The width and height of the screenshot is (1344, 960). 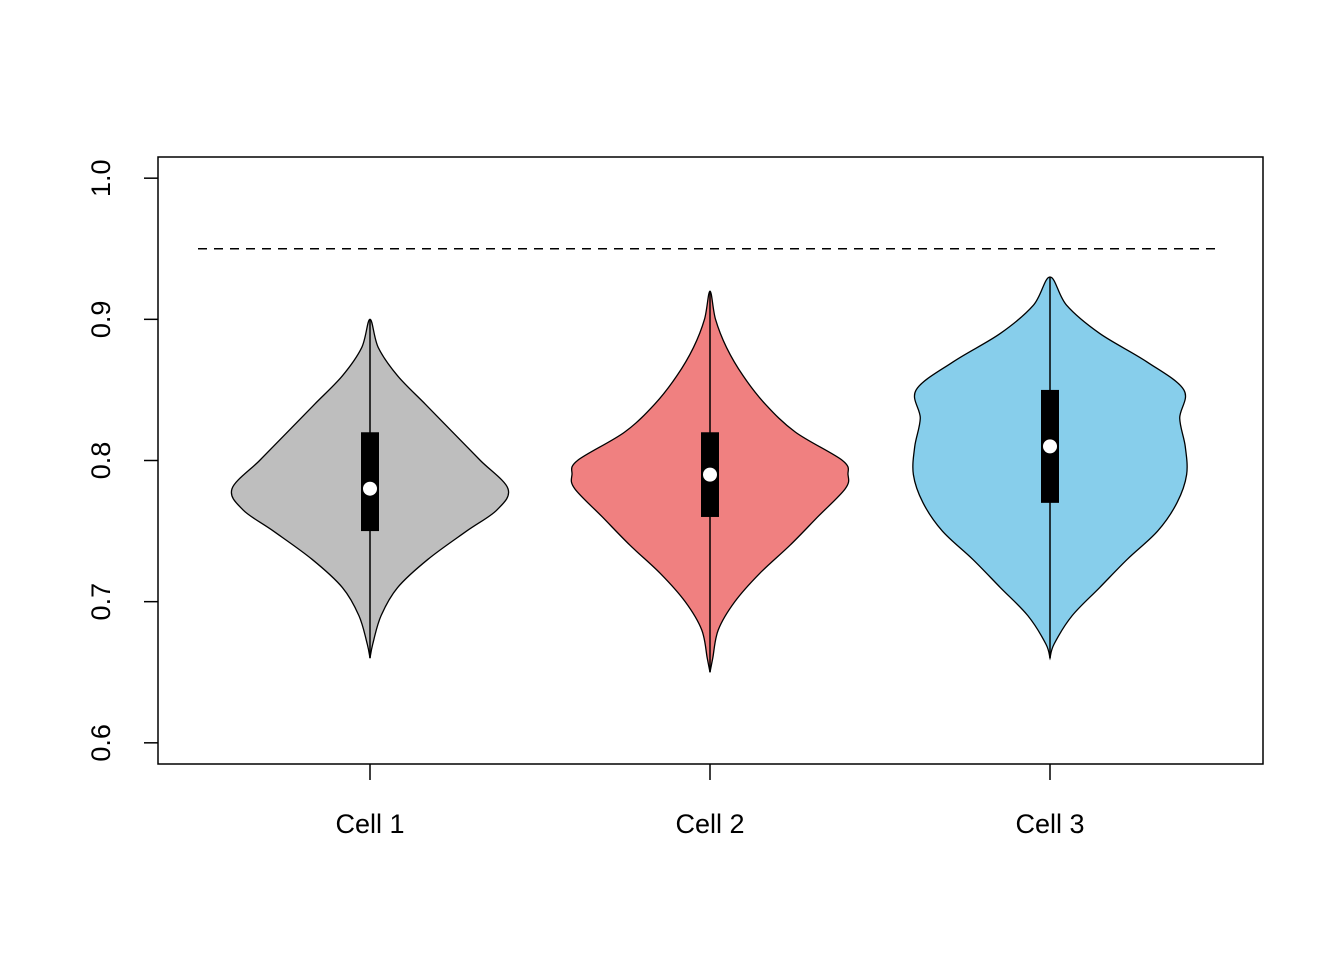 What do you see at coordinates (101, 602) in the screenshot?
I see `y-tick-label: 0.7` at bounding box center [101, 602].